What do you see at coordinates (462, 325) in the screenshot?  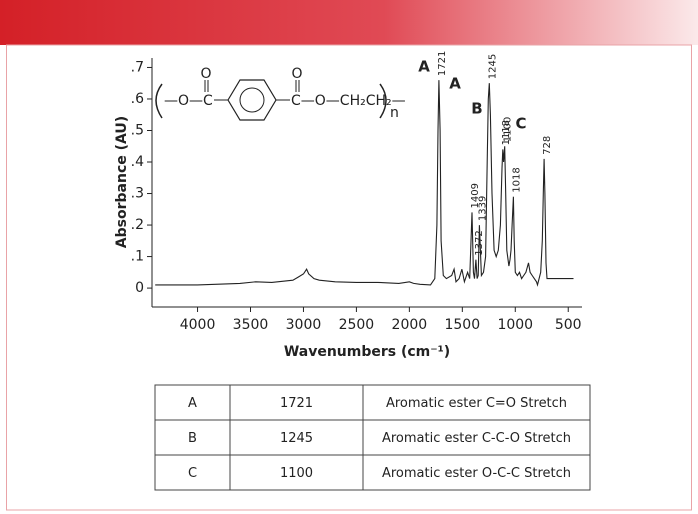 I see `x-tick-label: 1500` at bounding box center [462, 325].